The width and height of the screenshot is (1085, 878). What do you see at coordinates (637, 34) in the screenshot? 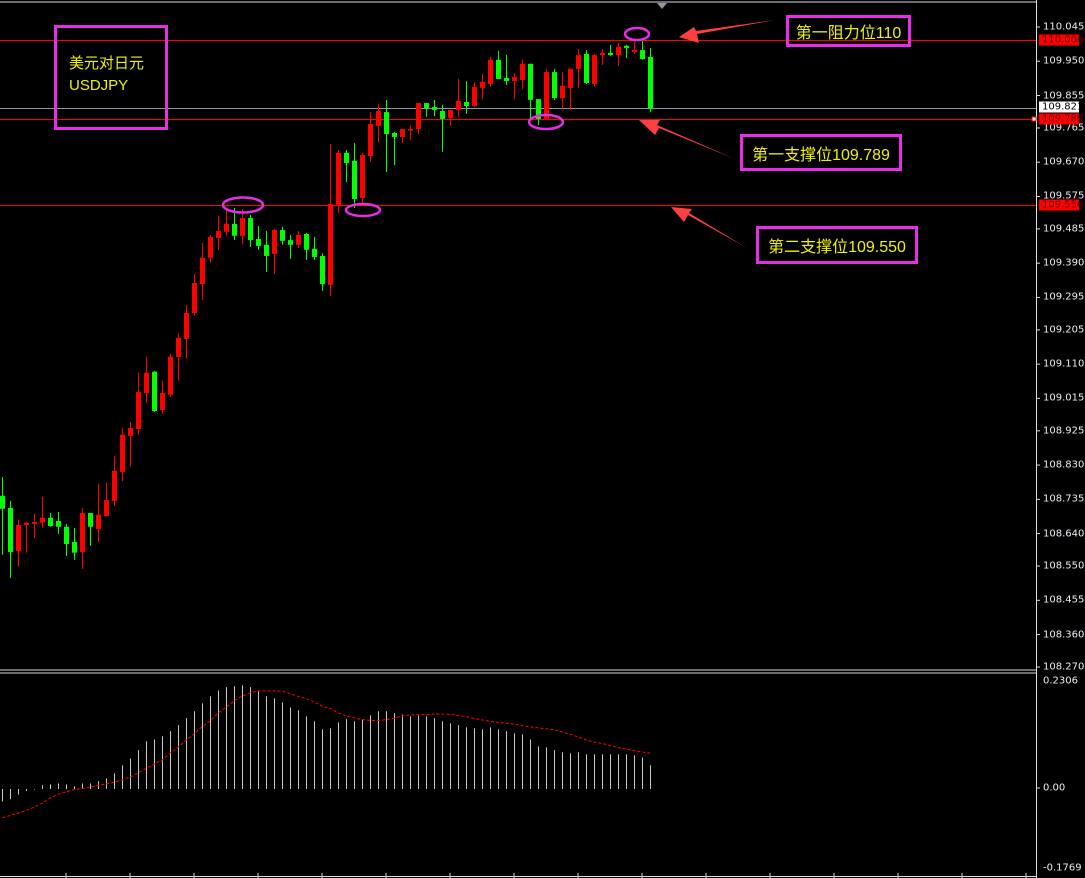
I see `highlight-ellipse-resistance` at bounding box center [637, 34].